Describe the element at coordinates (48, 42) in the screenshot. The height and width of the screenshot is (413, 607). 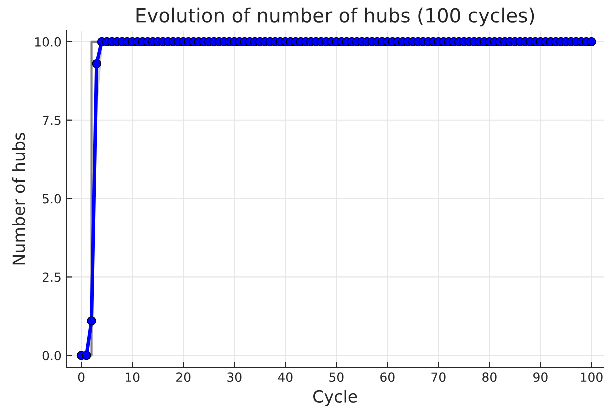
I see `y-tick-label: 10.0` at that location.